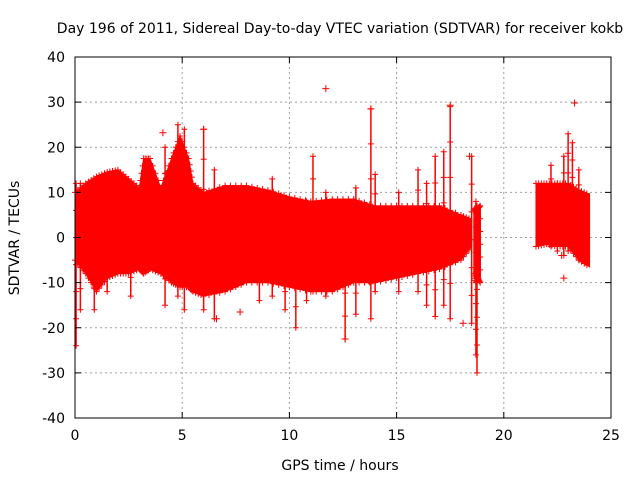 This screenshot has width=640, height=480. I want to click on y-axis-label: SDTVAR / TECUs, so click(15, 238).